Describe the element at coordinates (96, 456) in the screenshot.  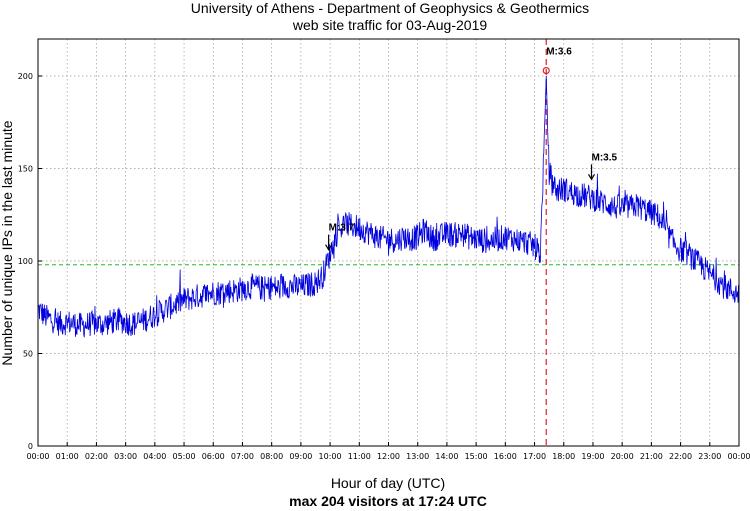
I see `x-tick-label: 02:00` at that location.